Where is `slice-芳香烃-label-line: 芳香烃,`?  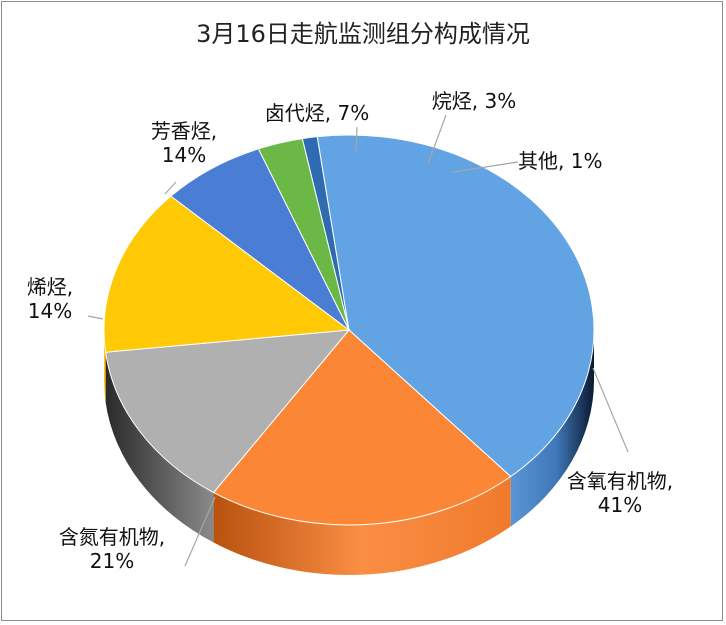
slice-芳香烃-label-line: 芳香烃, is located at coordinates (184, 131).